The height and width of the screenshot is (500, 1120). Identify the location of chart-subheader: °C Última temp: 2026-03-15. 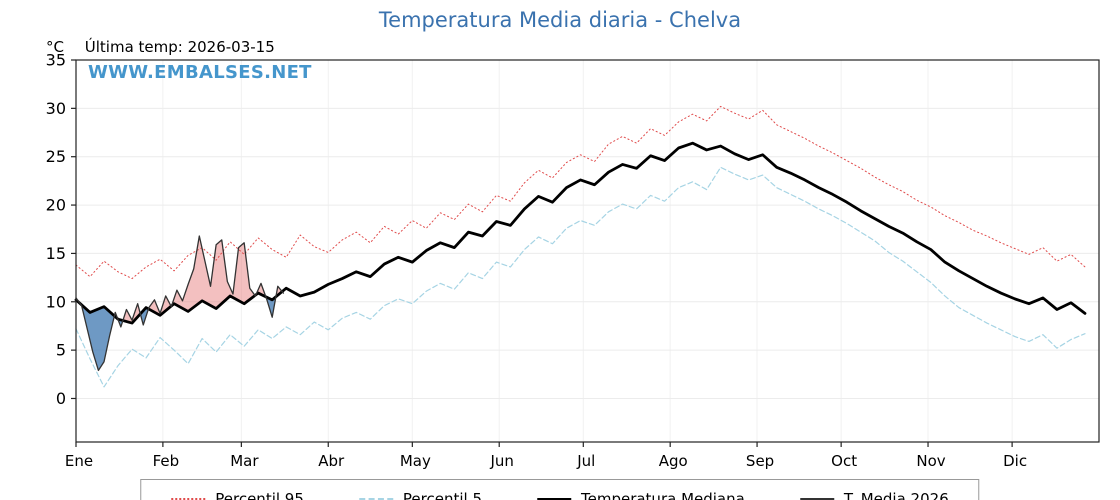
(160, 47).